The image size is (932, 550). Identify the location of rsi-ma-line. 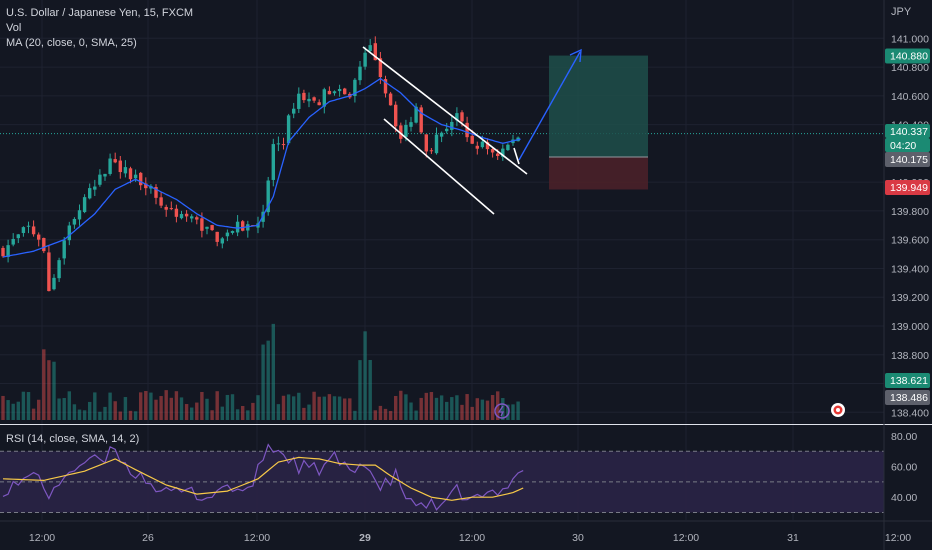
(263, 478).